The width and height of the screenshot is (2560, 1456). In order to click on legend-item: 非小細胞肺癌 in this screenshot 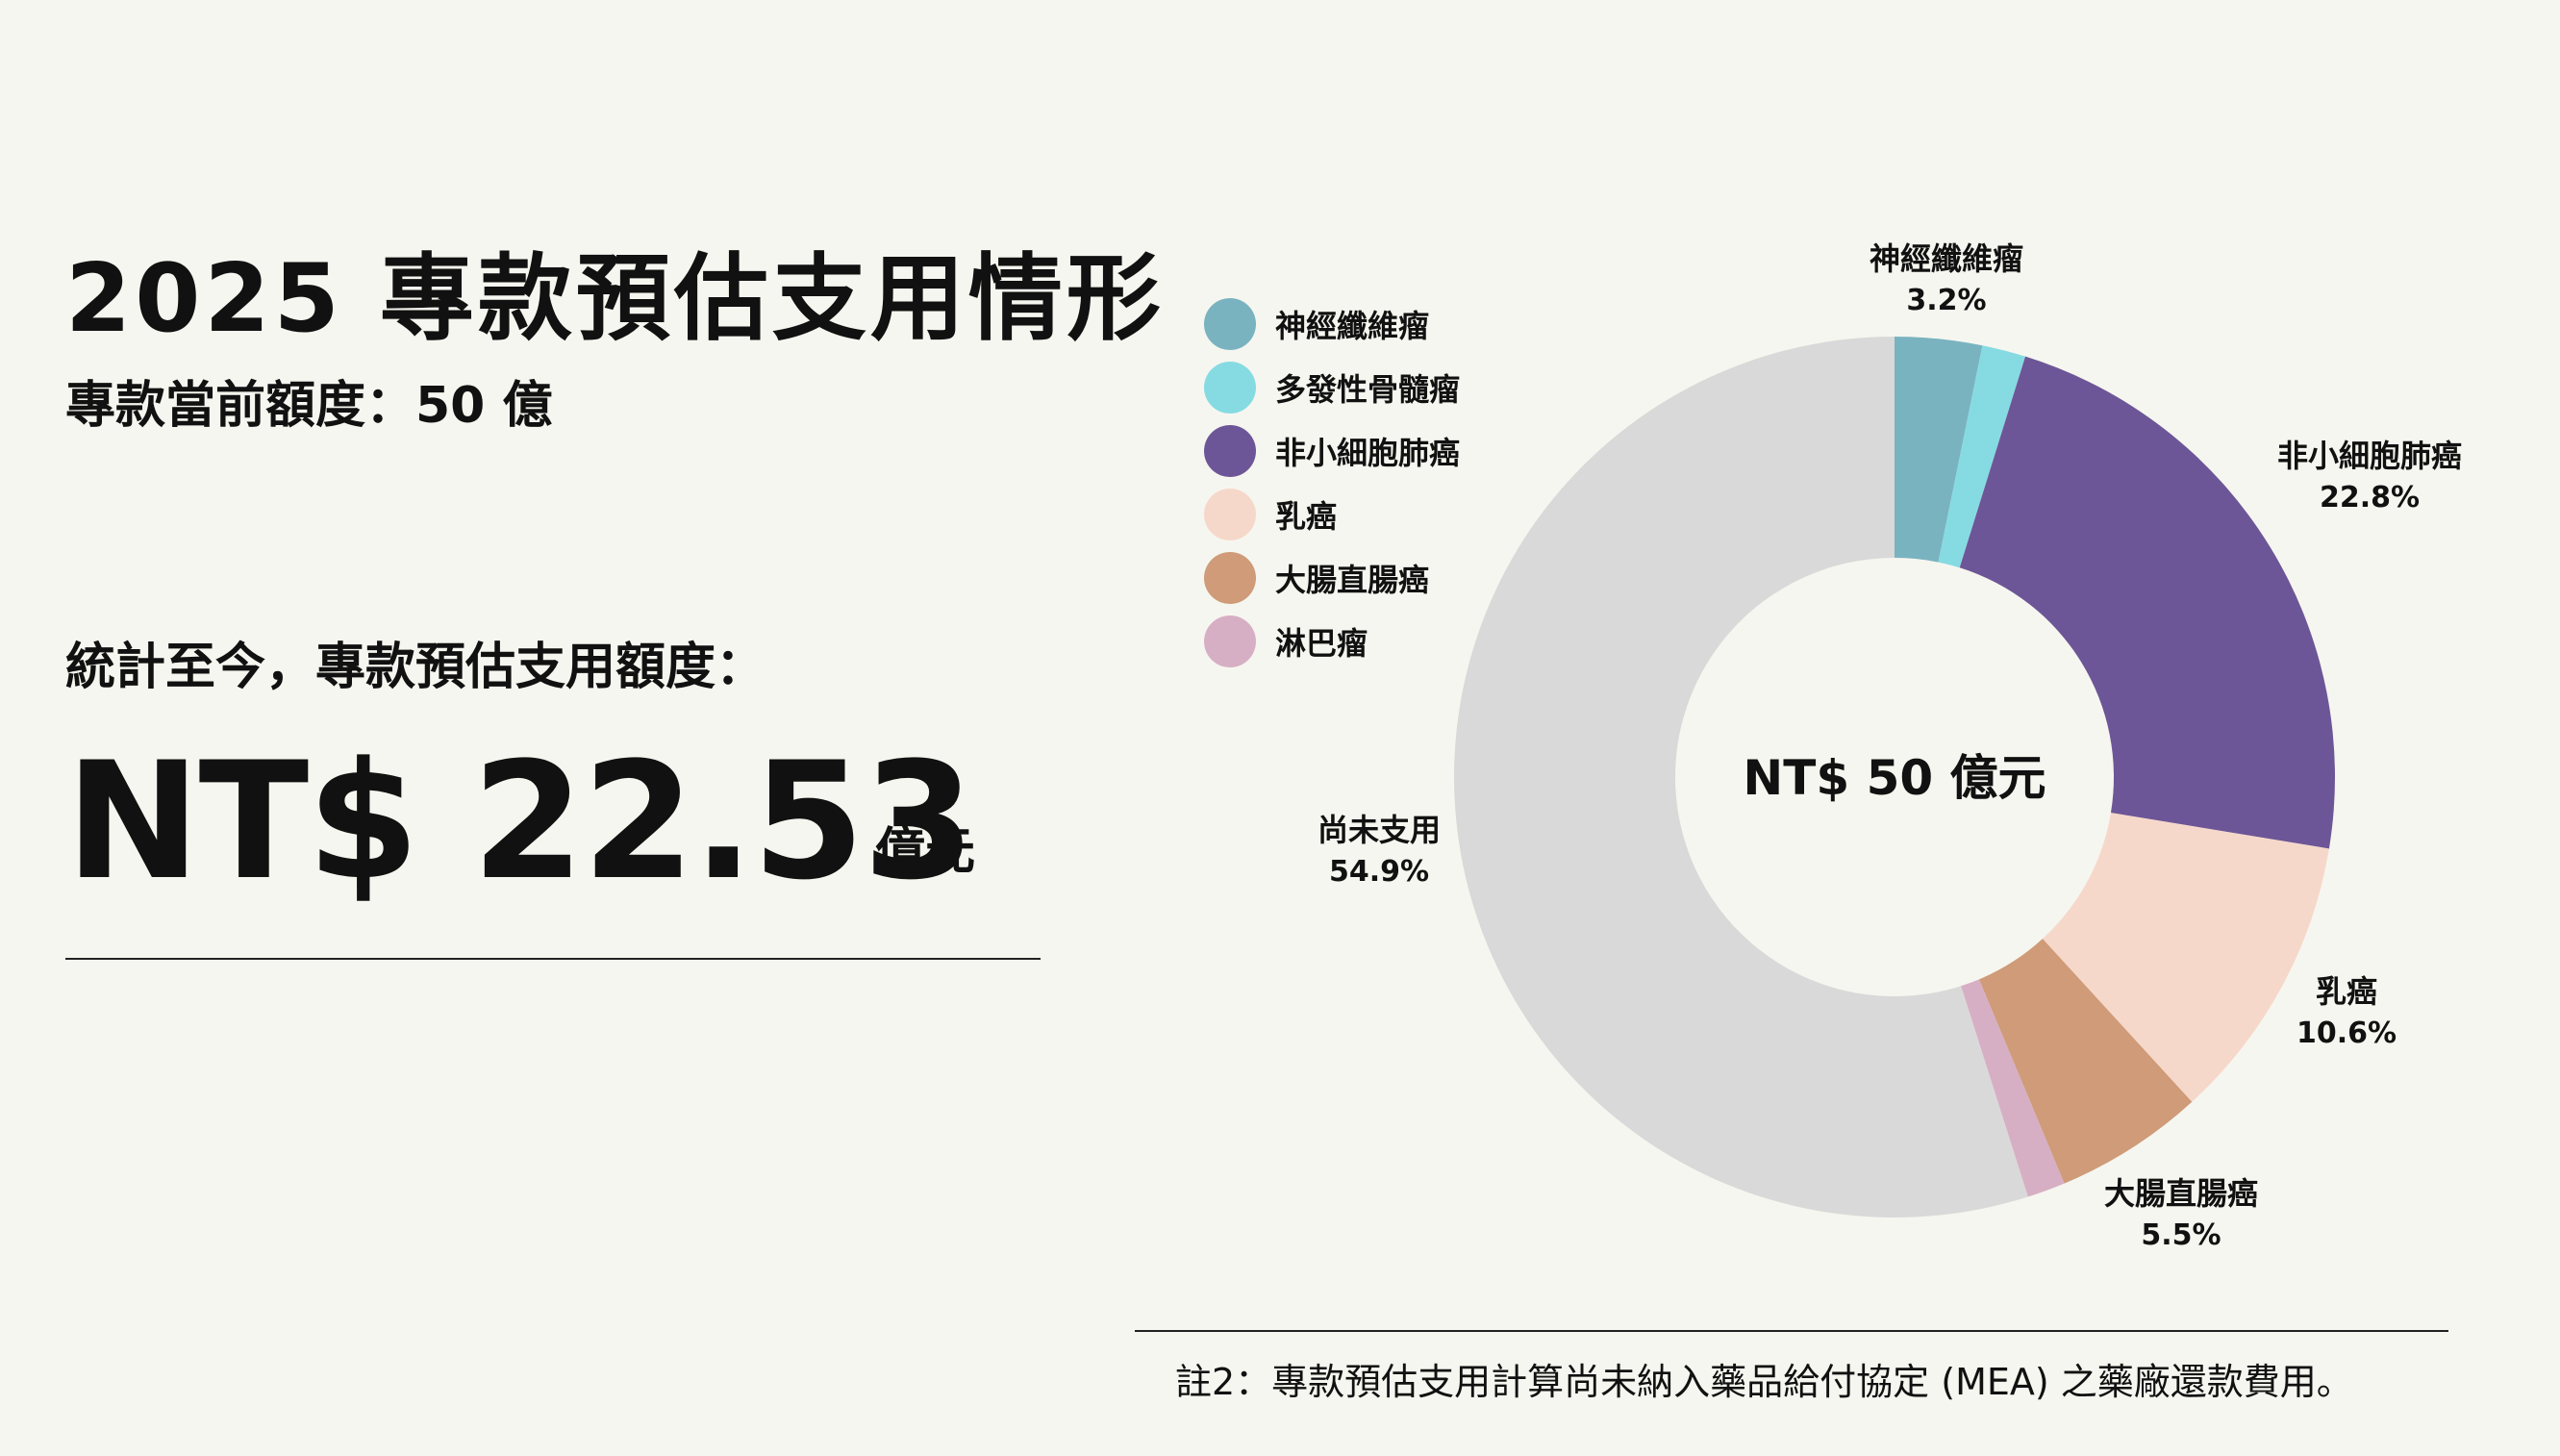, I will do `click(1332, 451)`.